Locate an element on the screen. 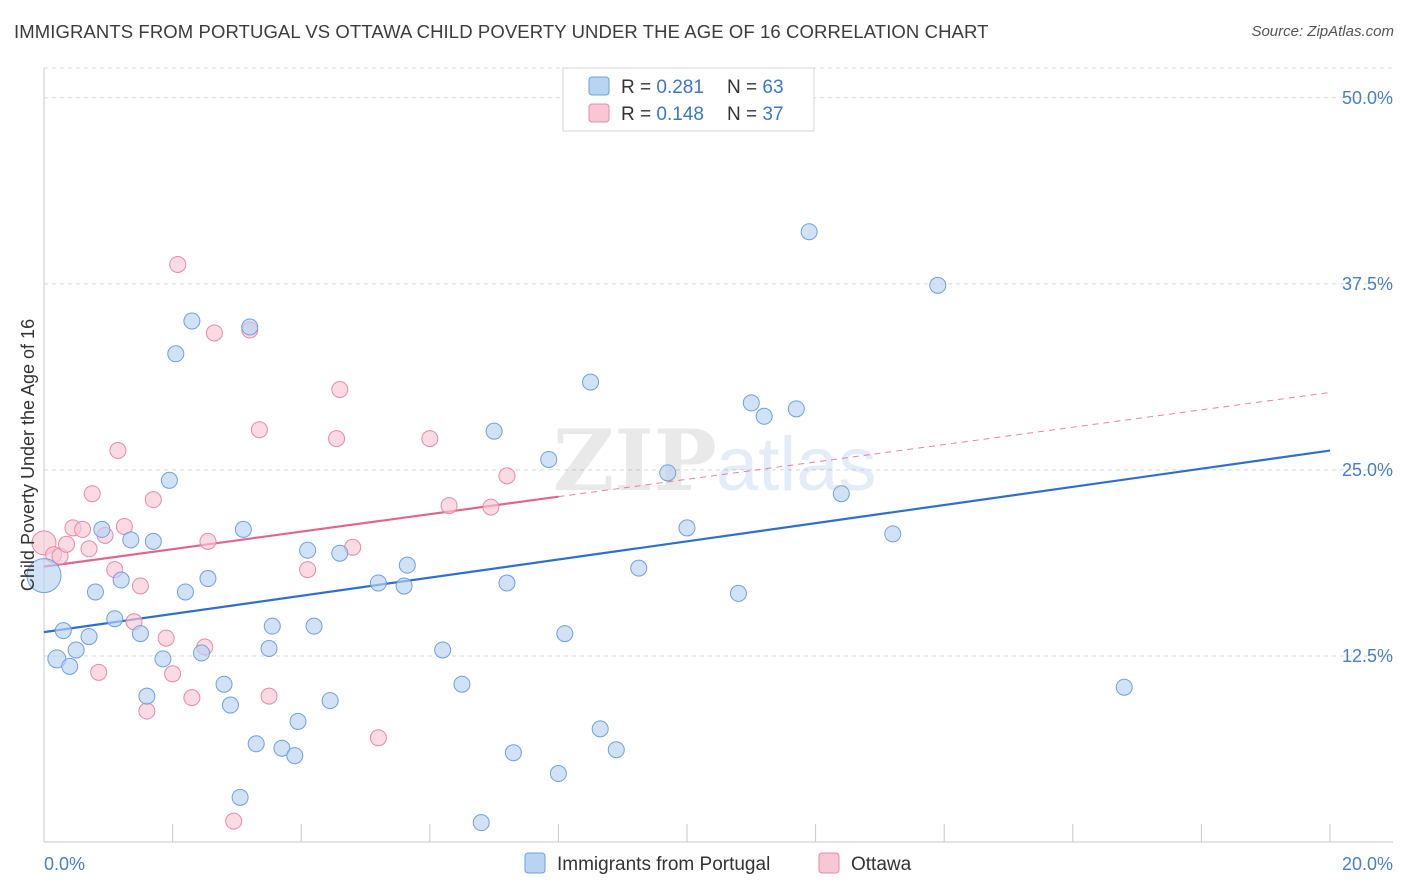 This screenshot has width=1406, height=892. legend-n-label-1: N = 63 is located at coordinates (755, 87).